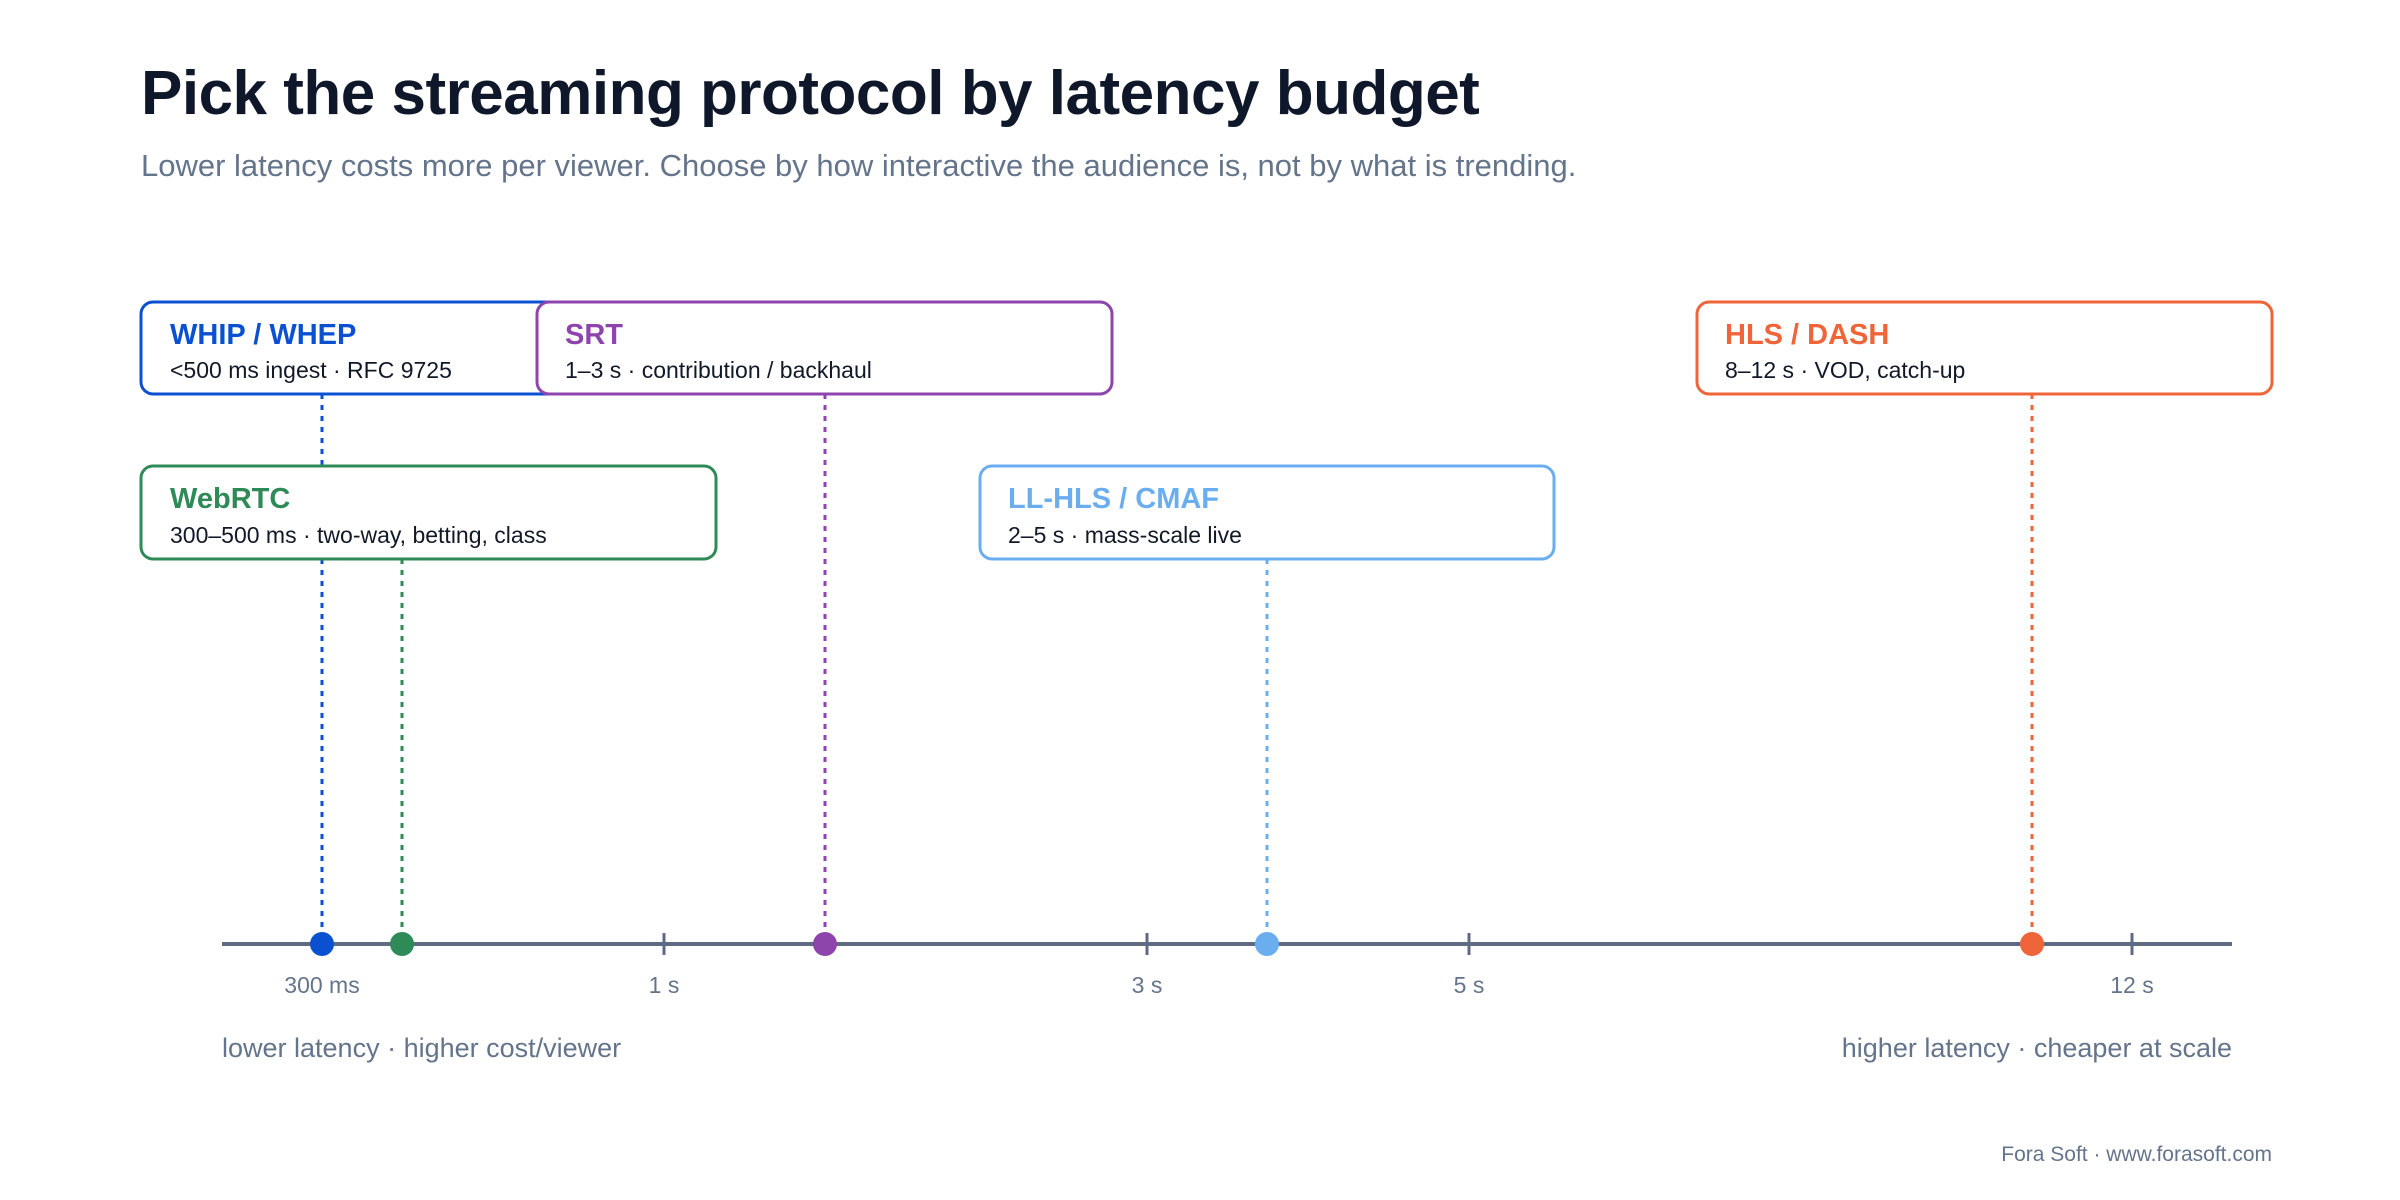  Describe the element at coordinates (1218, 985) in the screenshot. I see `axis-tick-labels: 300 ms 1 s 3 s 5 s 12 s` at that location.